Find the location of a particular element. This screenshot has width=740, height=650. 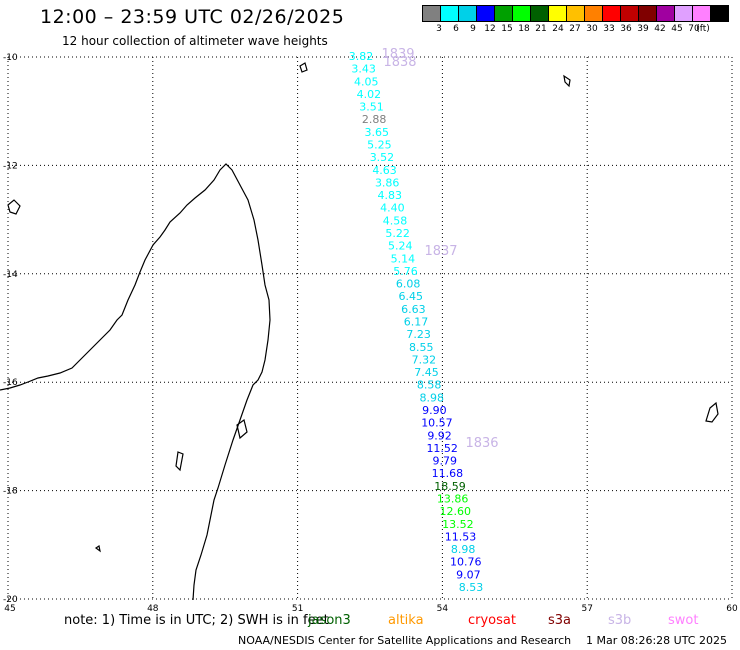

color-legend: 3 6 9 12 15 18 21 24 27 30 33 36 39 42 45 70 (ft) is located at coordinates (575, 19).